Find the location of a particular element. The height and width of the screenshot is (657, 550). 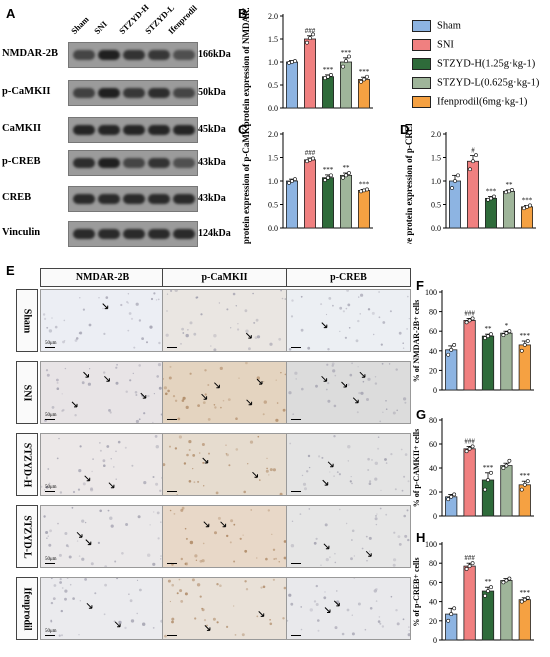

legend-swatch is located at coordinates (421, 83).